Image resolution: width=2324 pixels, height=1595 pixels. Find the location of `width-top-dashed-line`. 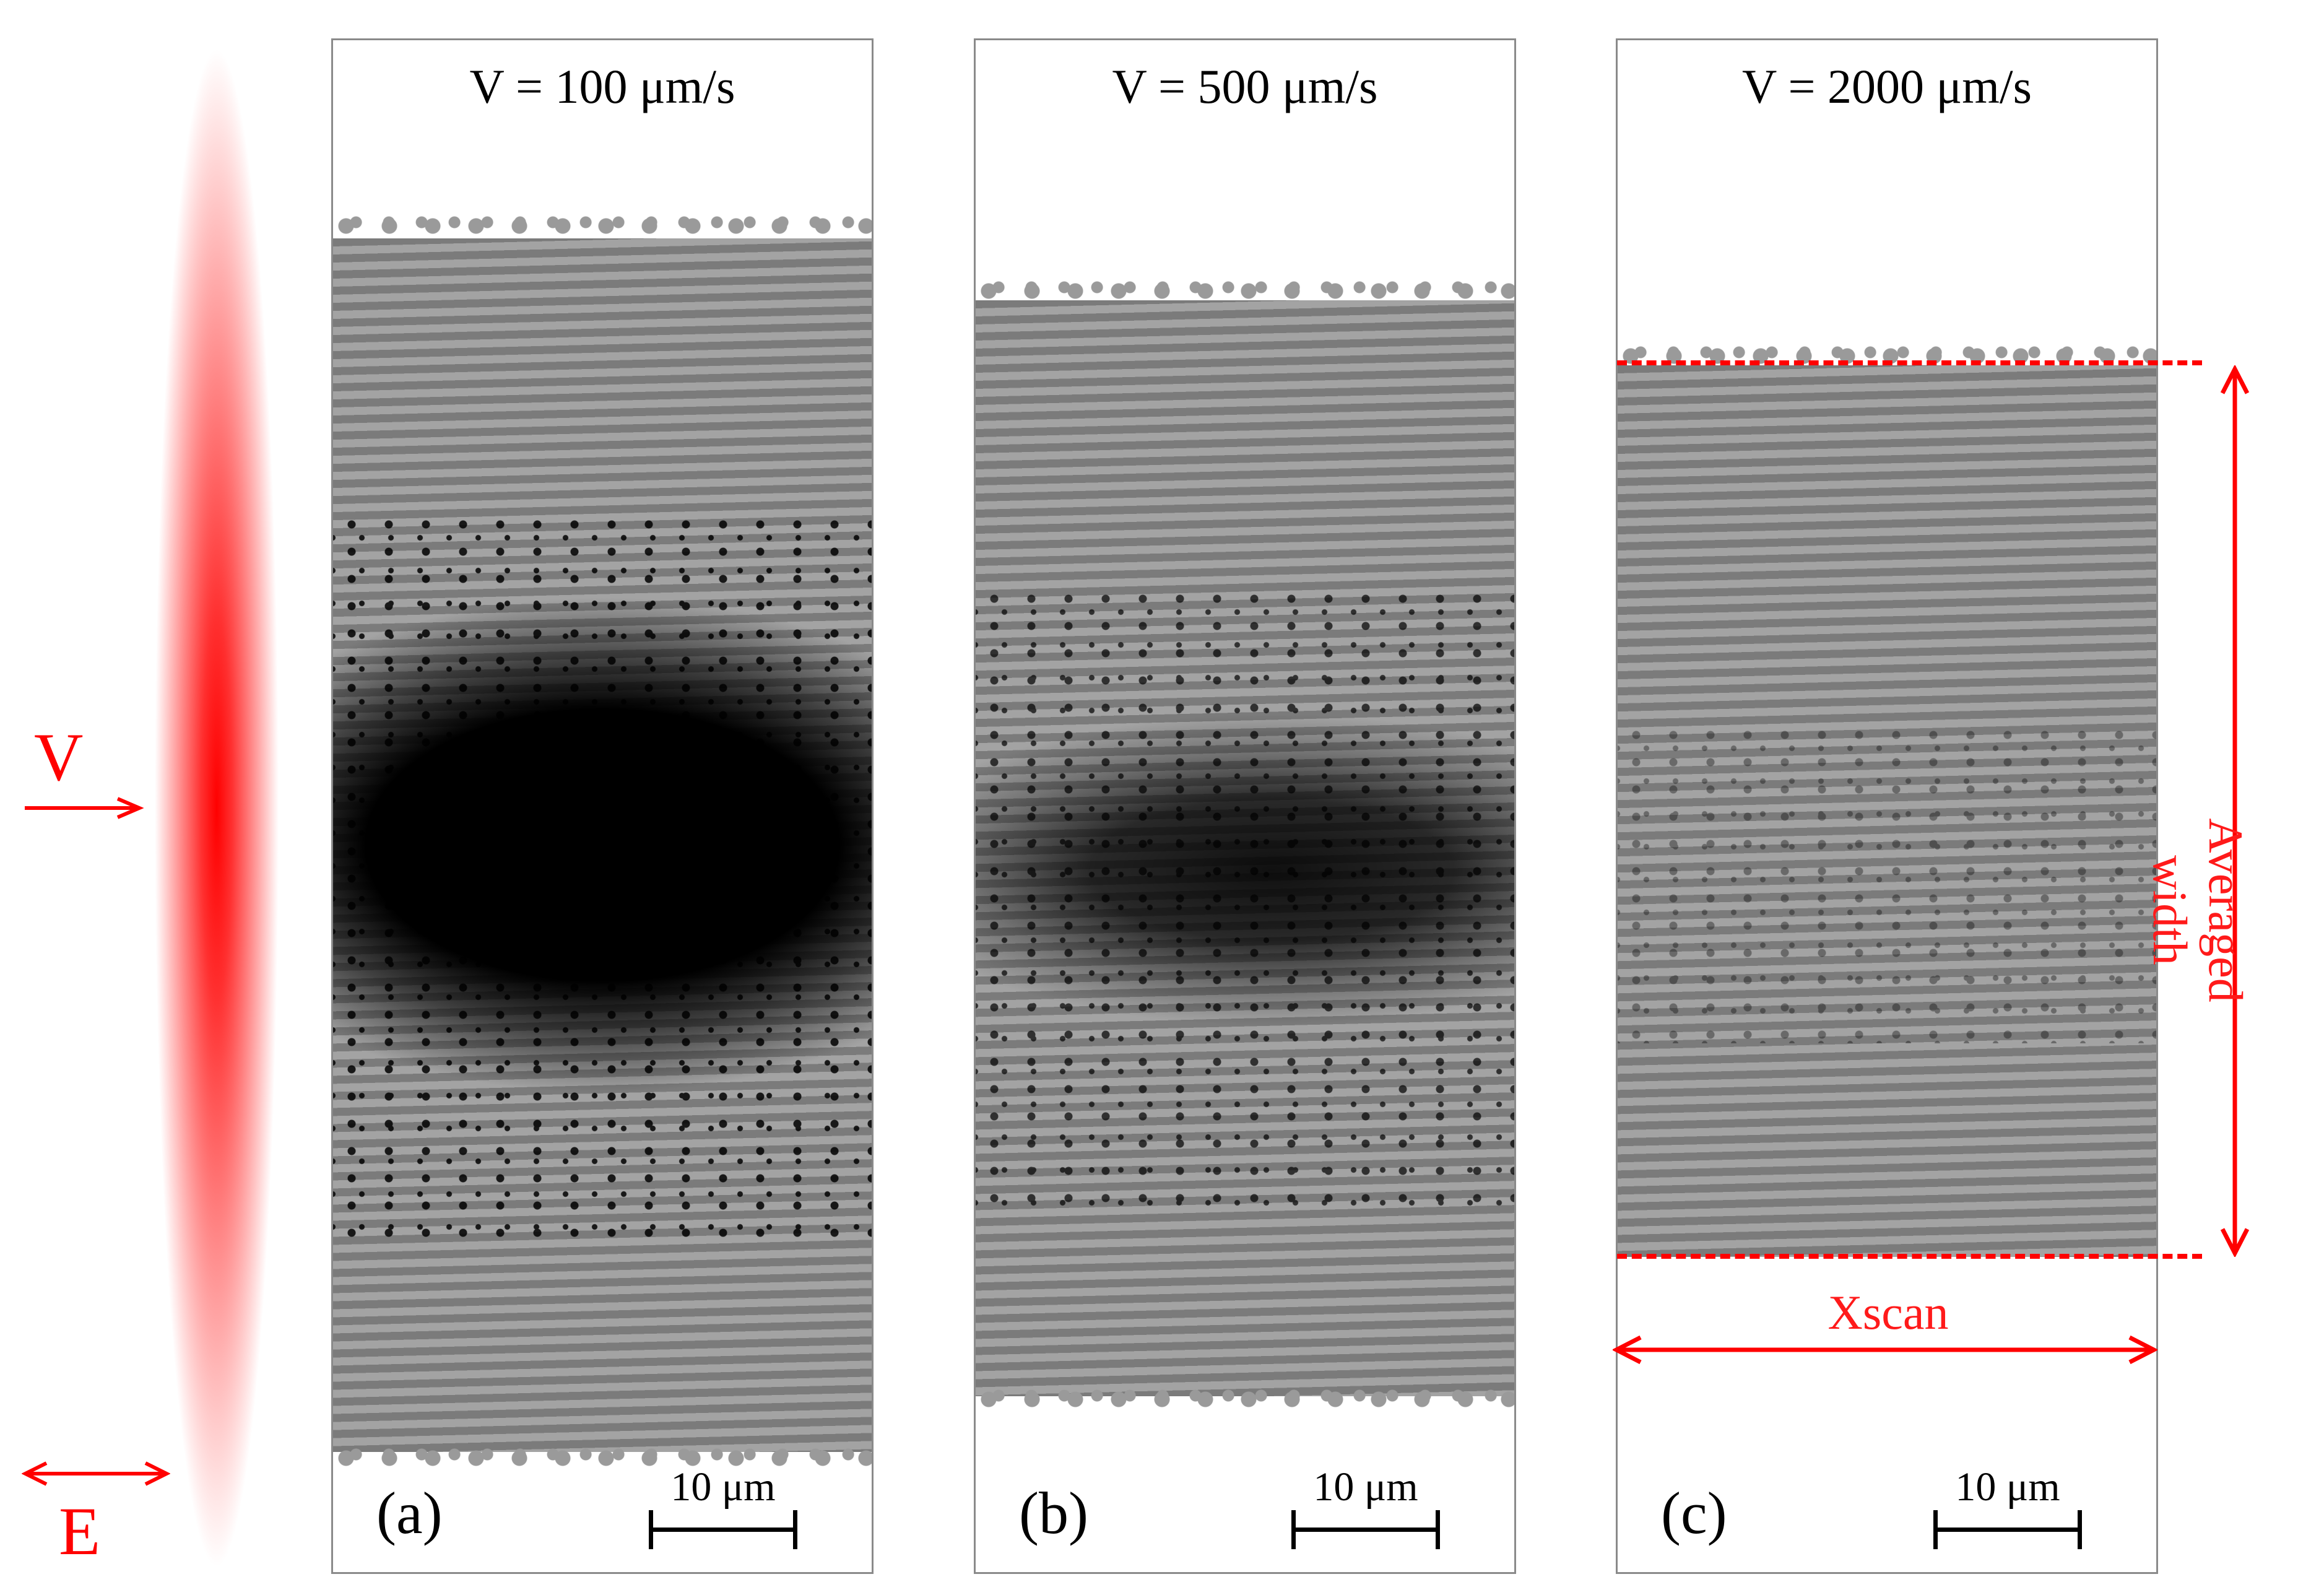

width-top-dashed-line is located at coordinates (1909, 362).